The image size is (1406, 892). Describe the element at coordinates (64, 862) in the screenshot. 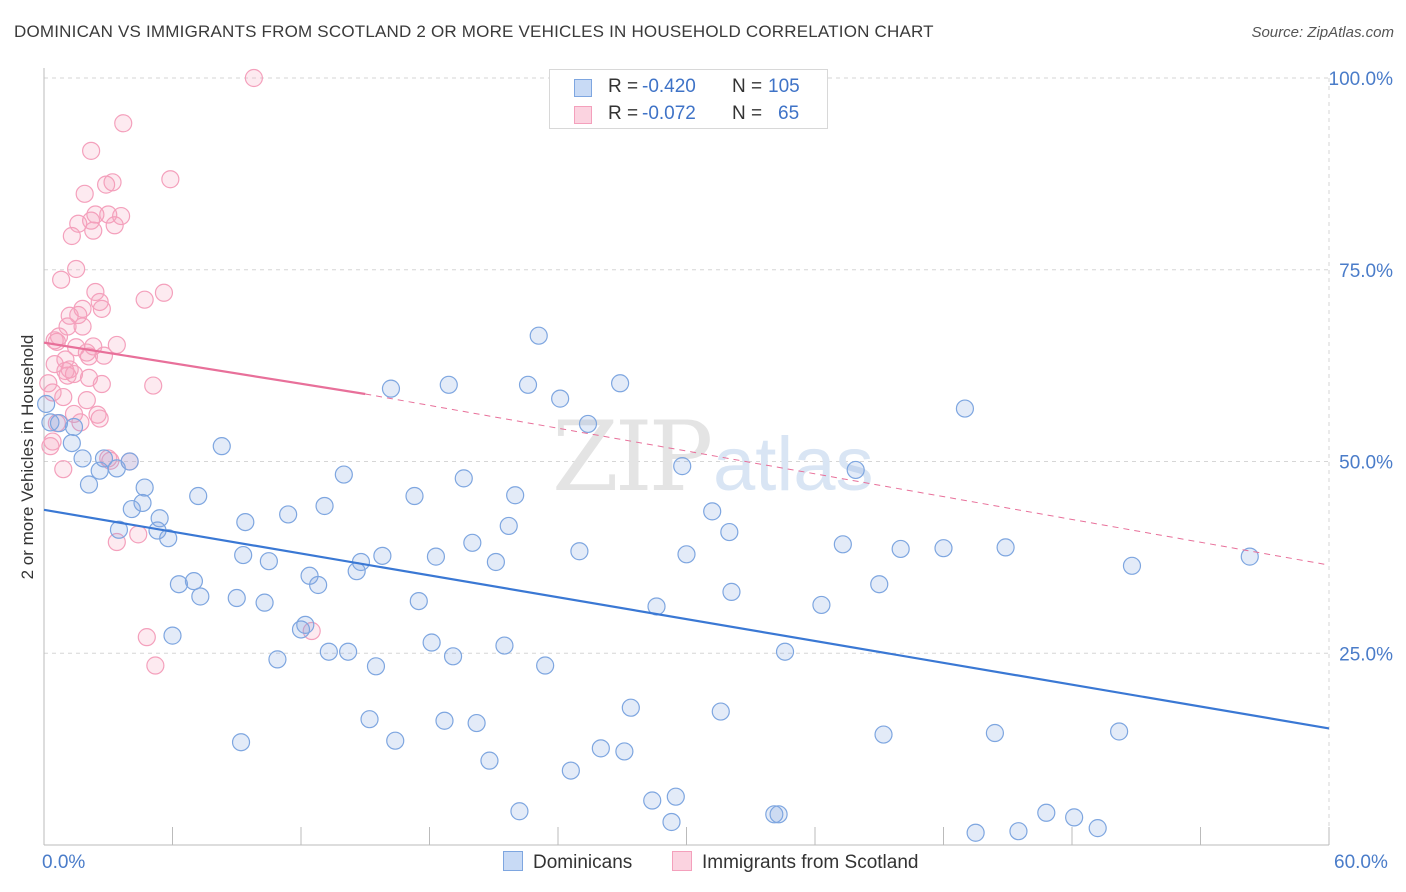

I see `x-tick-label-min: 0.0%` at that location.